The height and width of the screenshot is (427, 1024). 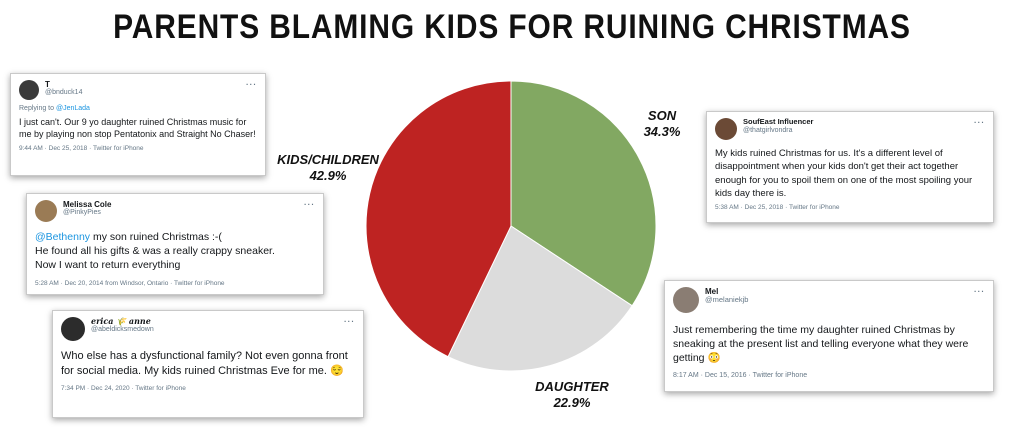 I want to click on slice-label-son: SON 34.3%, so click(x=662, y=124).